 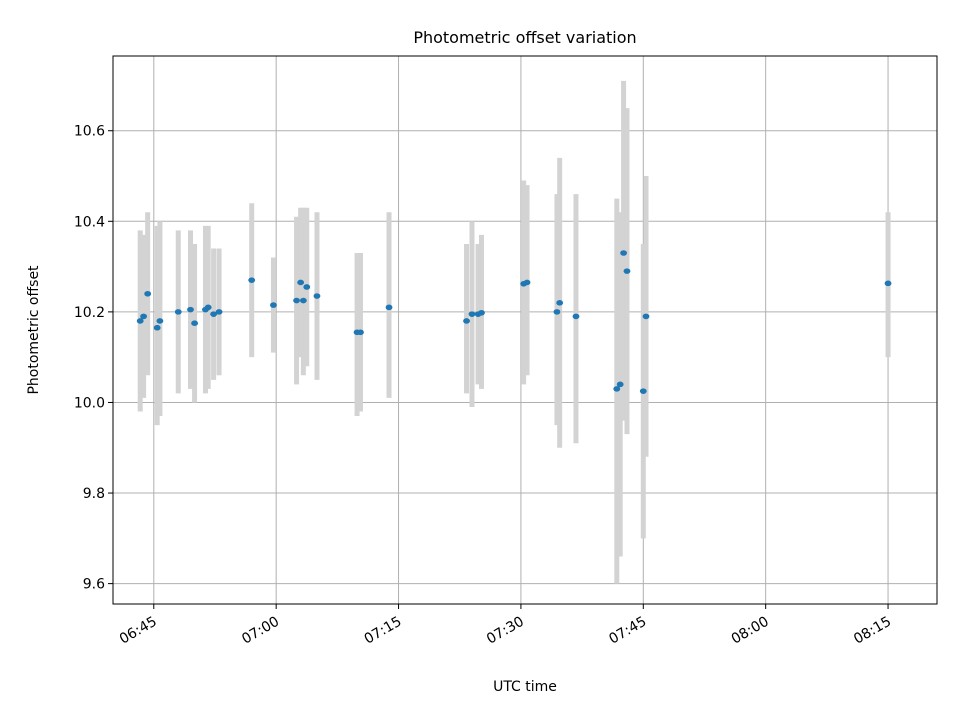 I want to click on y-tick-label: 10.6, so click(x=89, y=132).